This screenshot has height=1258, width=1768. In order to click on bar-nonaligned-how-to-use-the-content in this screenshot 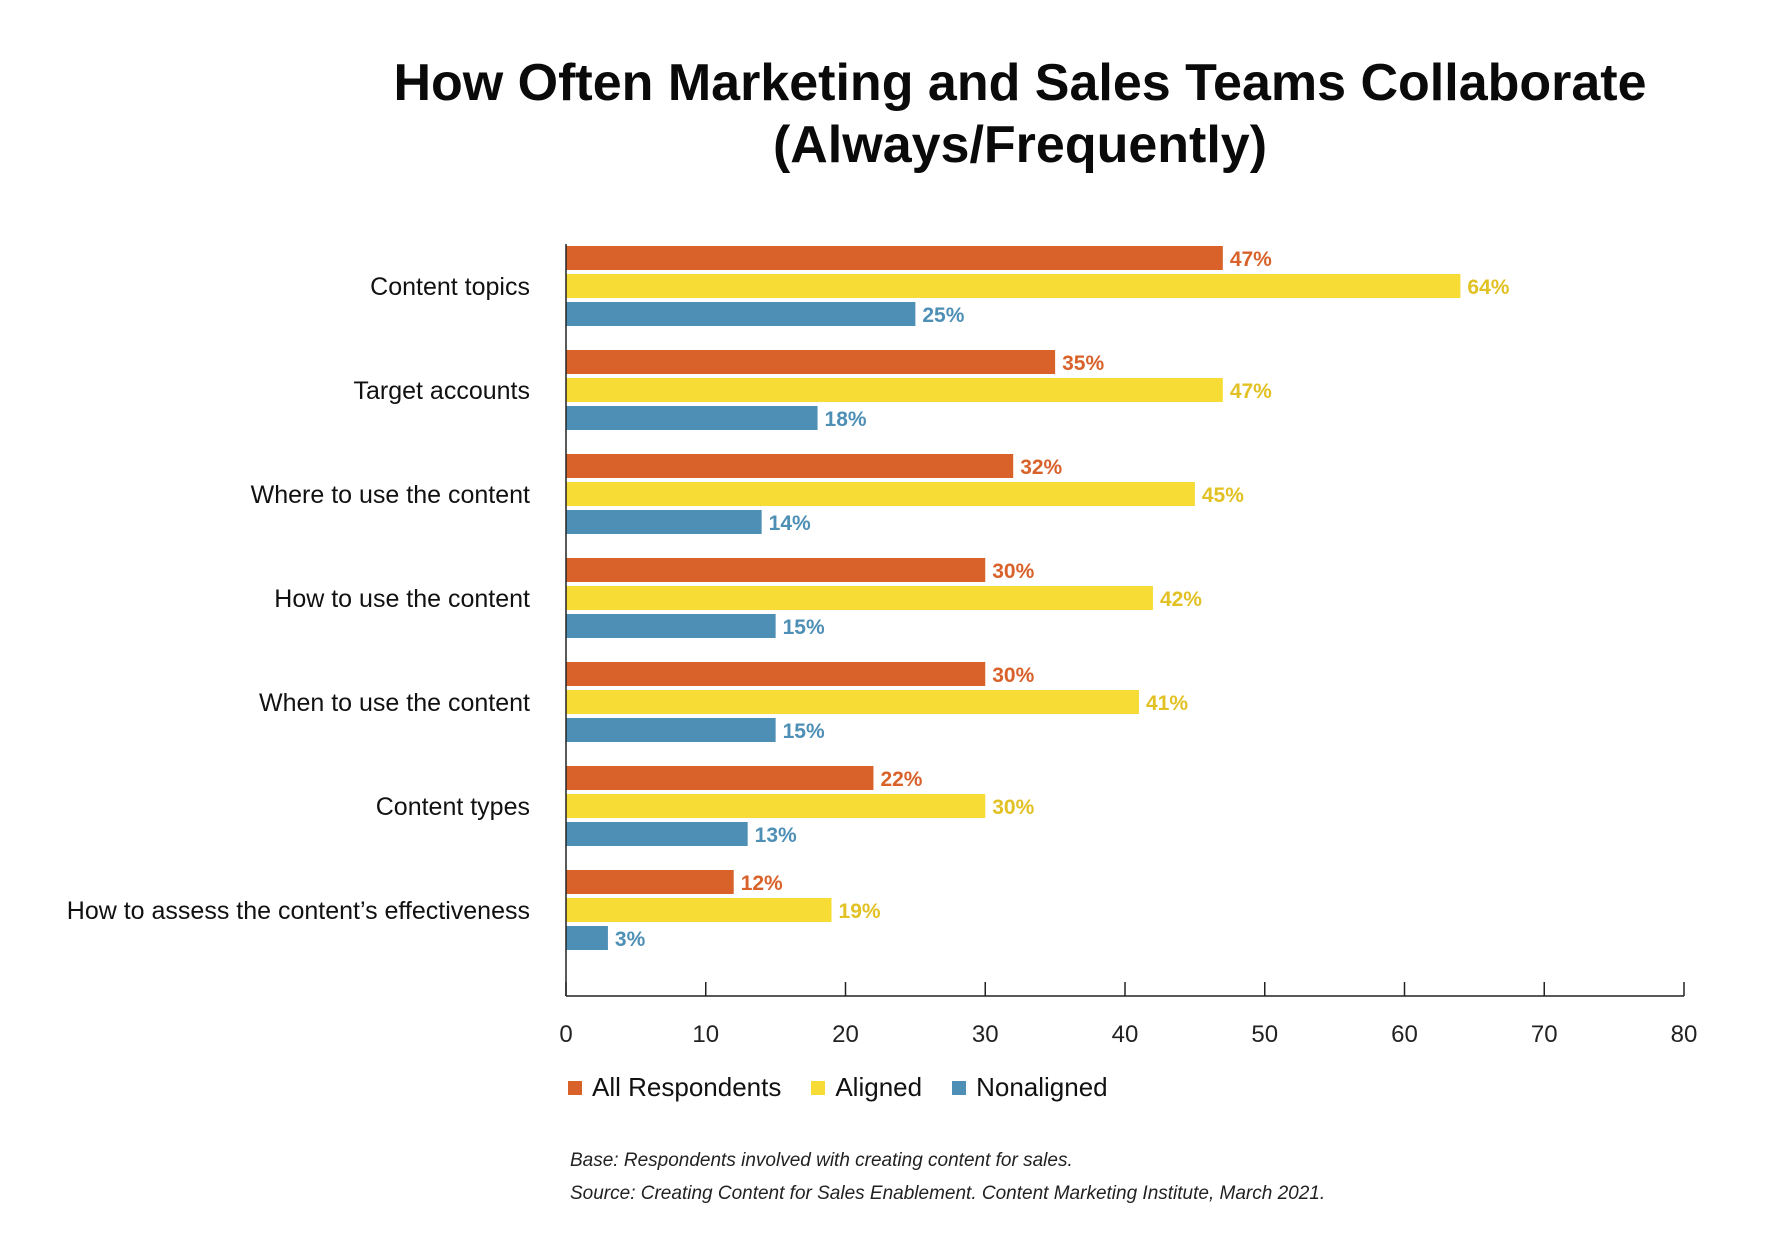, I will do `click(671, 626)`.